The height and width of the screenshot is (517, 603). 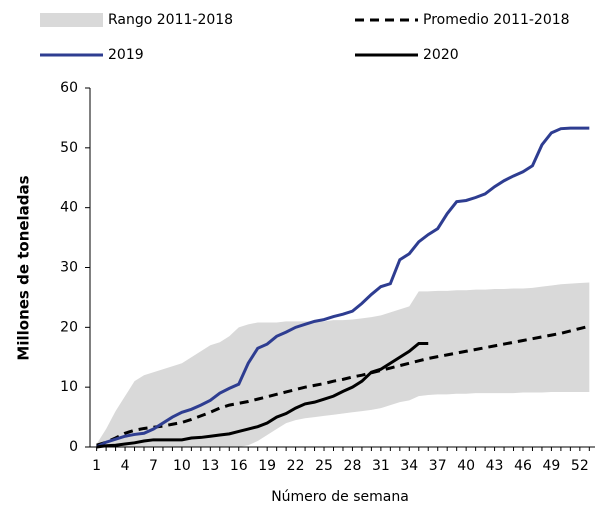 What do you see at coordinates (580, 466) in the screenshot?
I see `x-tick-label: 52` at bounding box center [580, 466].